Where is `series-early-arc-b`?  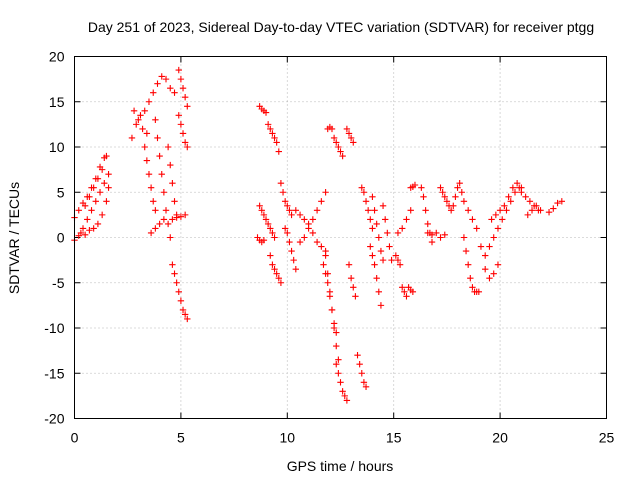
series-early-arc-b is located at coordinates (91, 207).